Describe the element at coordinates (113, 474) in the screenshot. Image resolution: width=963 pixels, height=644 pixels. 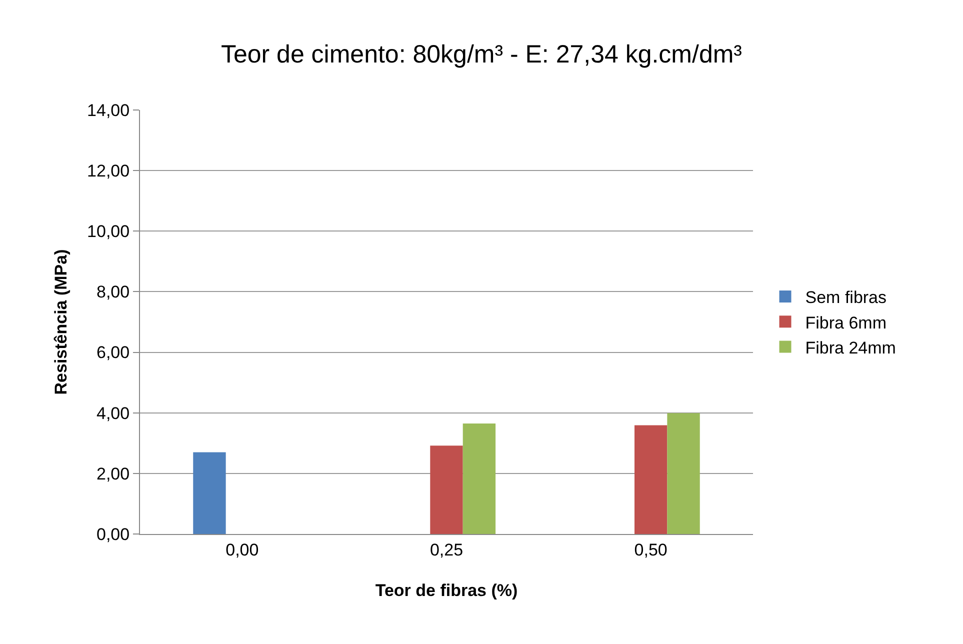
I see `y-tick-label: 2,00` at that location.